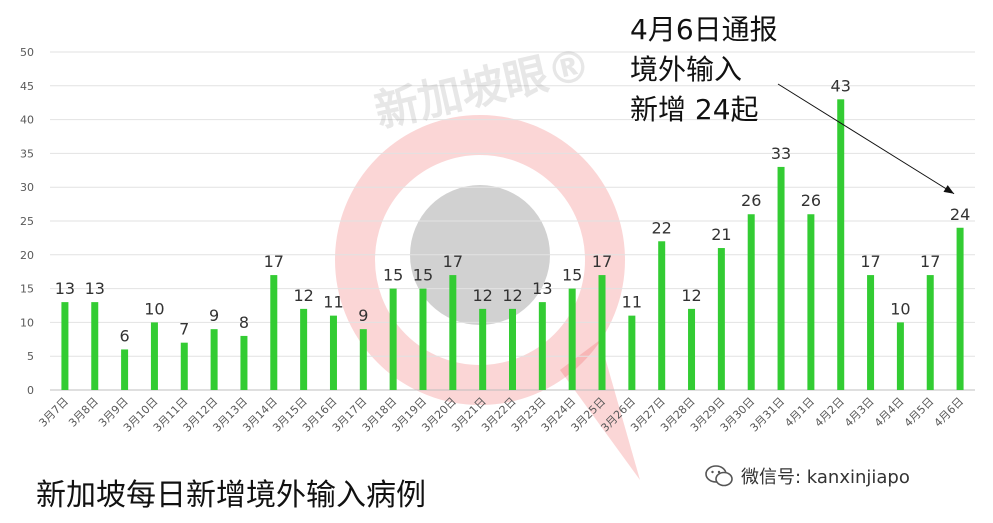 The image size is (993, 523). I want to click on y-tick-label: 25, so click(27, 221).